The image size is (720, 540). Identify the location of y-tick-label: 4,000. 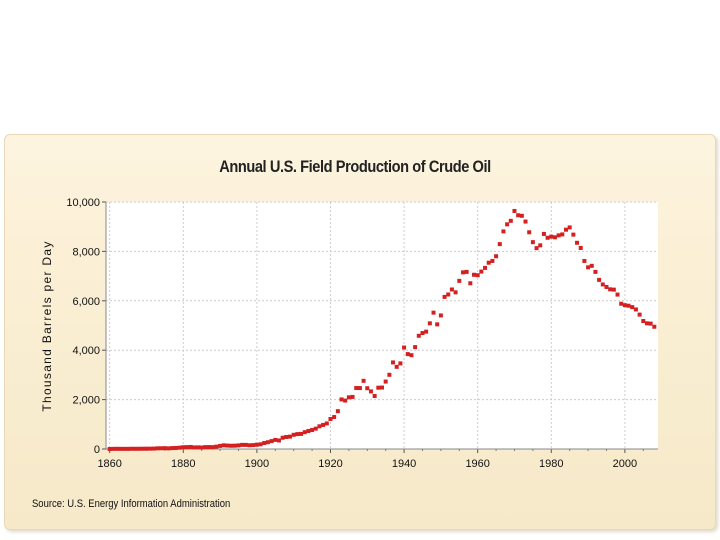
(86, 351).